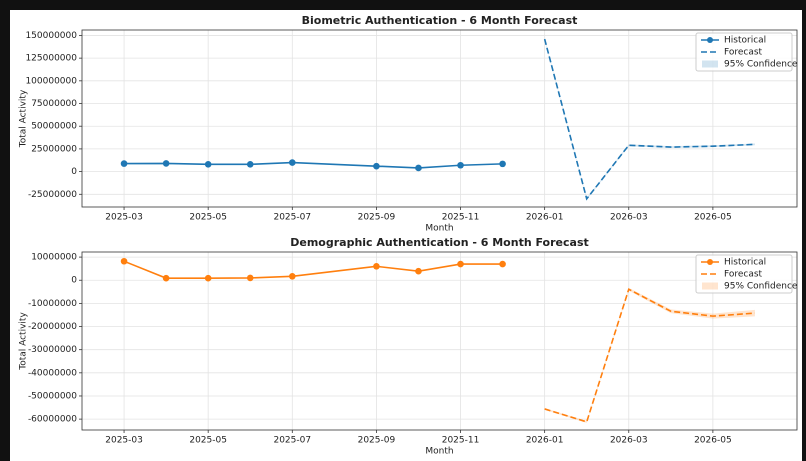 This screenshot has width=806, height=461. What do you see at coordinates (51, 36) in the screenshot?
I see `y-tick-label: 150000000` at bounding box center [51, 36].